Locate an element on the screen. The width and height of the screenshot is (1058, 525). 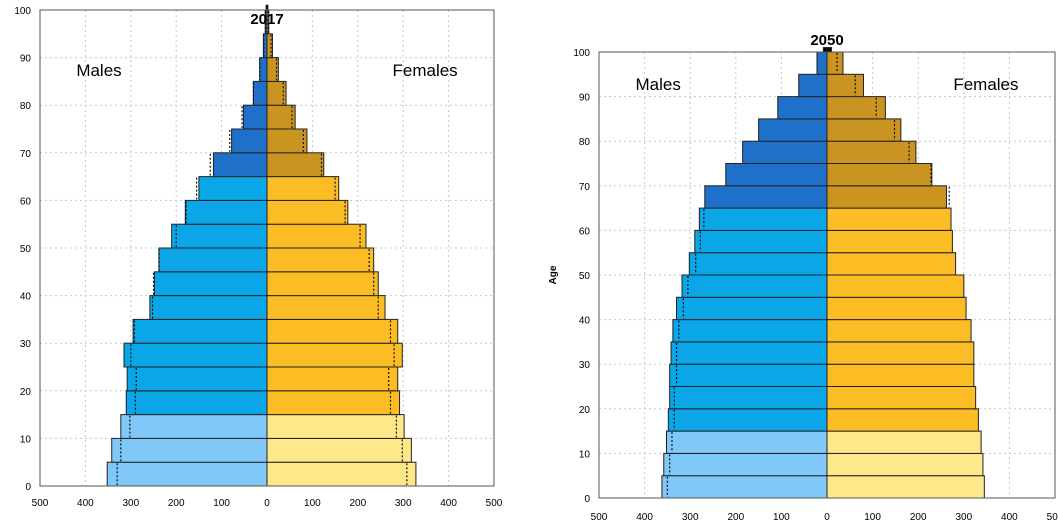
females-label: Females is located at coordinates (985, 84).